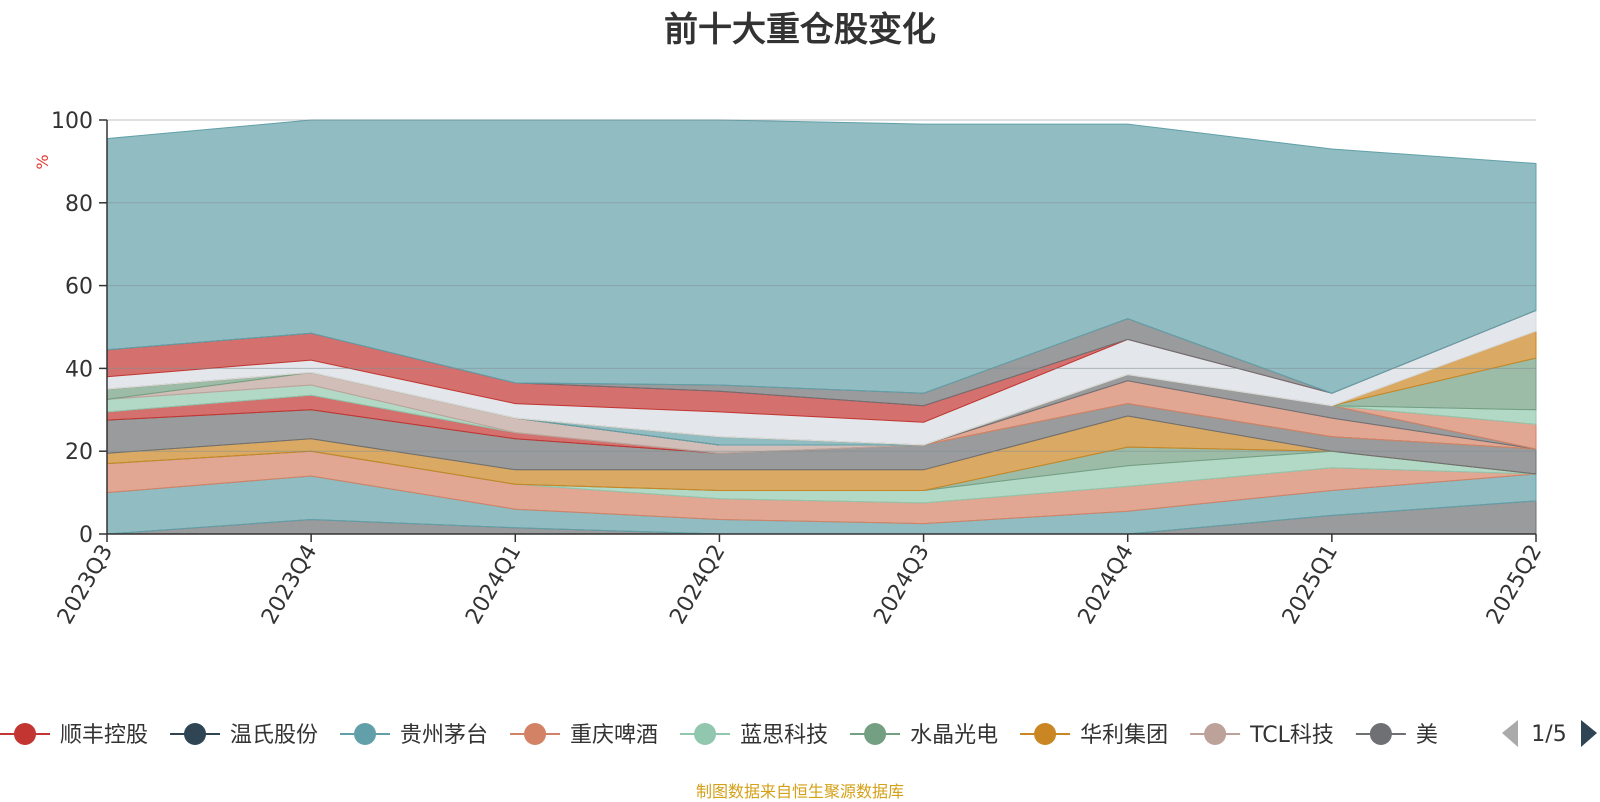 The width and height of the screenshot is (1600, 802). I want to click on triangle-right-icon, so click(1589, 733).